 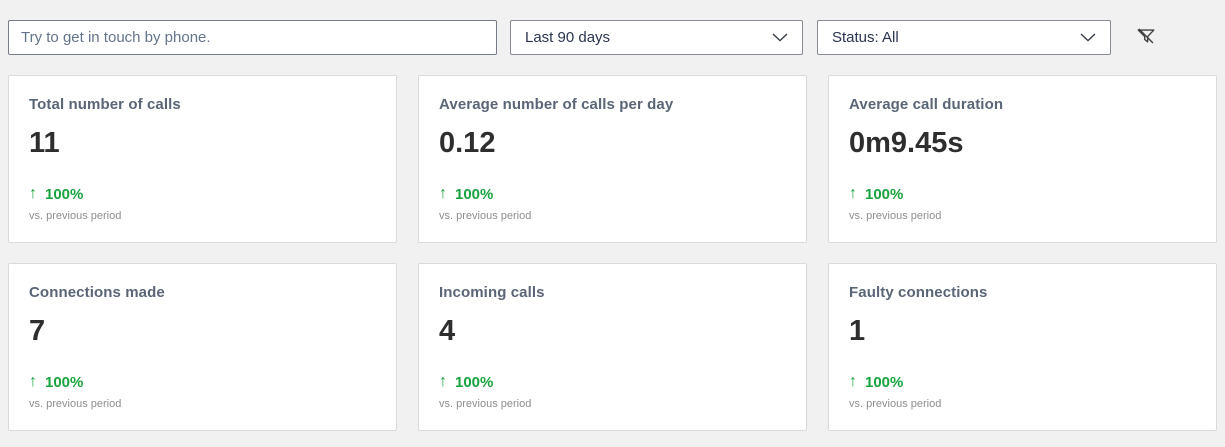 What do you see at coordinates (447, 331) in the screenshot?
I see `card-value: 4` at bounding box center [447, 331].